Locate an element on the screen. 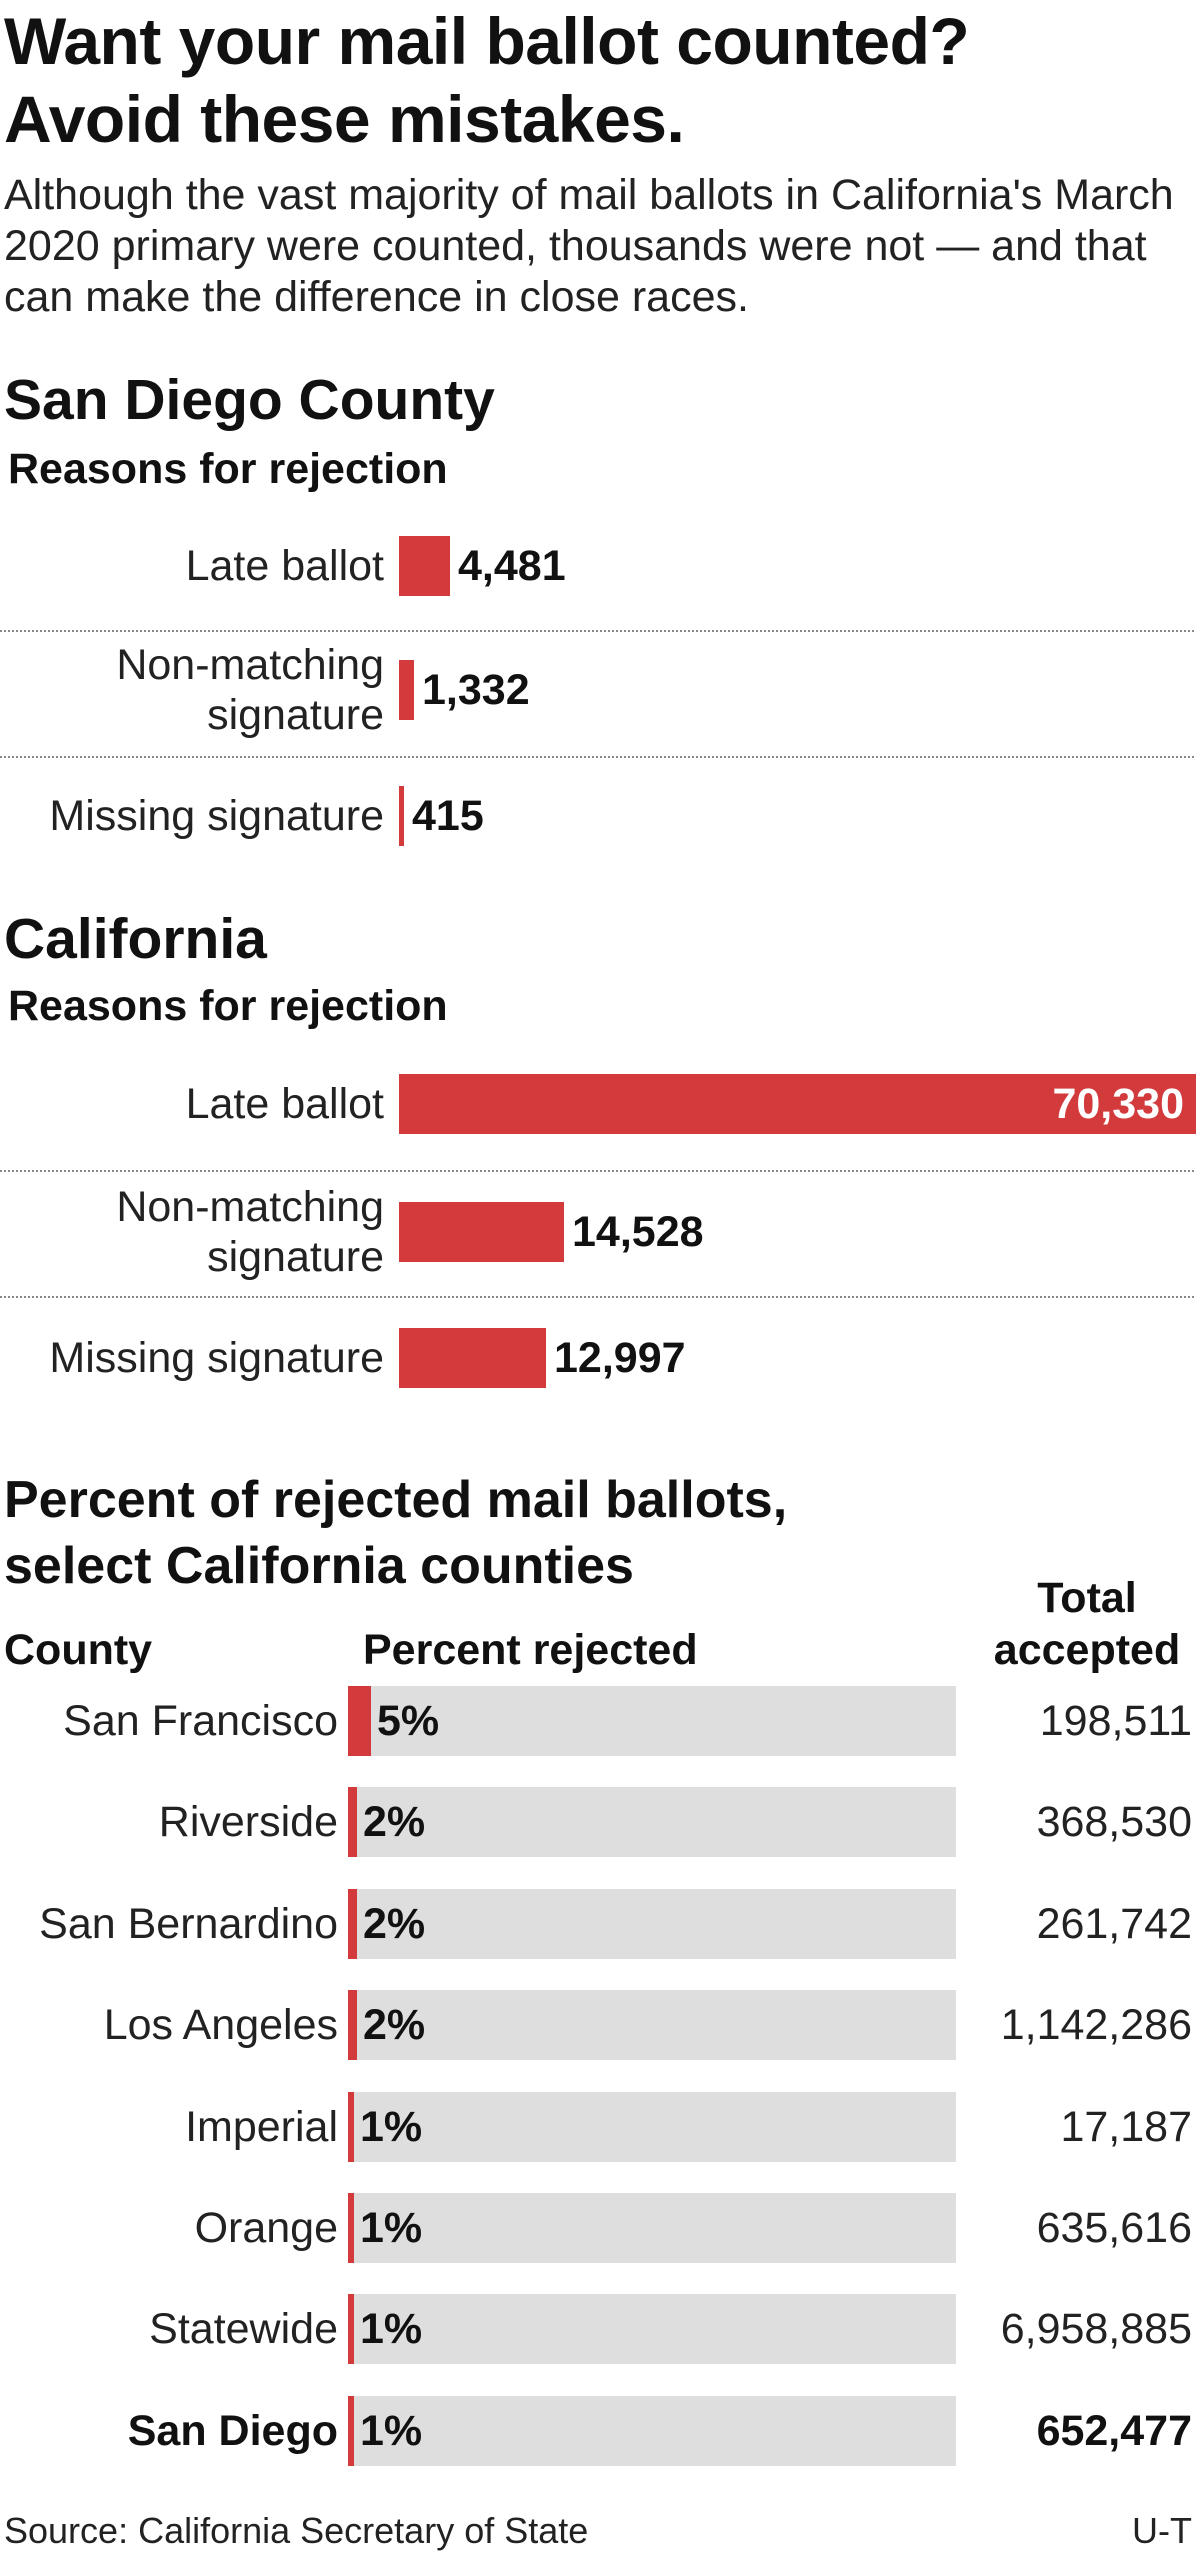  percent-value-3: 2% is located at coordinates (394, 1924).